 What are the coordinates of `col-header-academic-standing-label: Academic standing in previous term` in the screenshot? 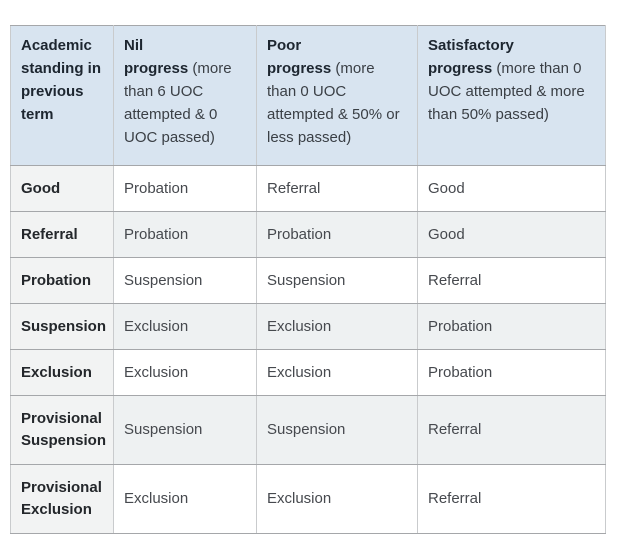 It's located at (61, 80).